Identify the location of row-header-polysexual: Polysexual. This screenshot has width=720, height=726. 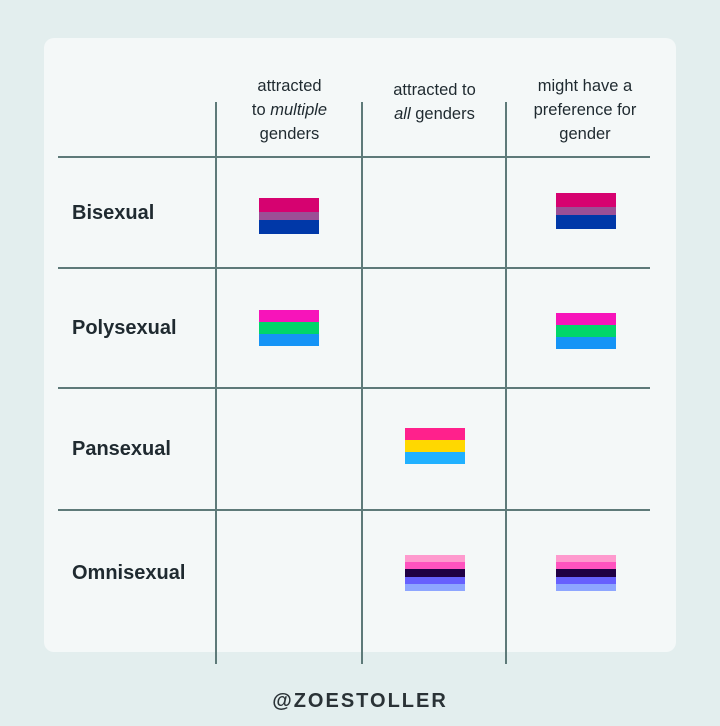
(124, 327).